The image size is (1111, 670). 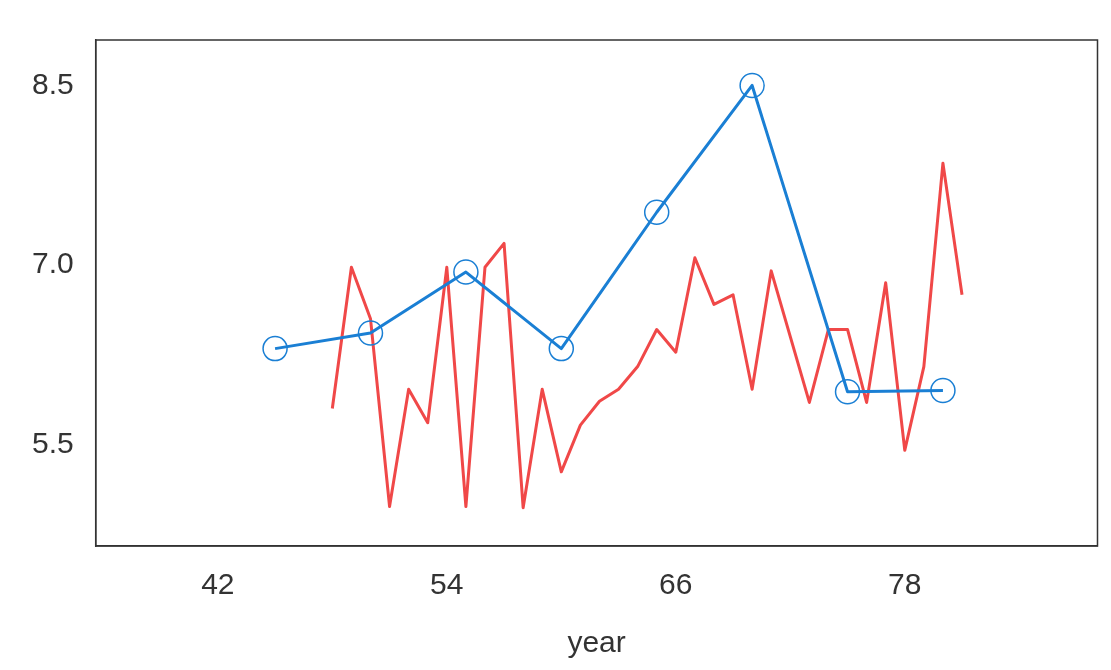 What do you see at coordinates (52, 263) in the screenshot?
I see `y-tick-label: 7.0` at bounding box center [52, 263].